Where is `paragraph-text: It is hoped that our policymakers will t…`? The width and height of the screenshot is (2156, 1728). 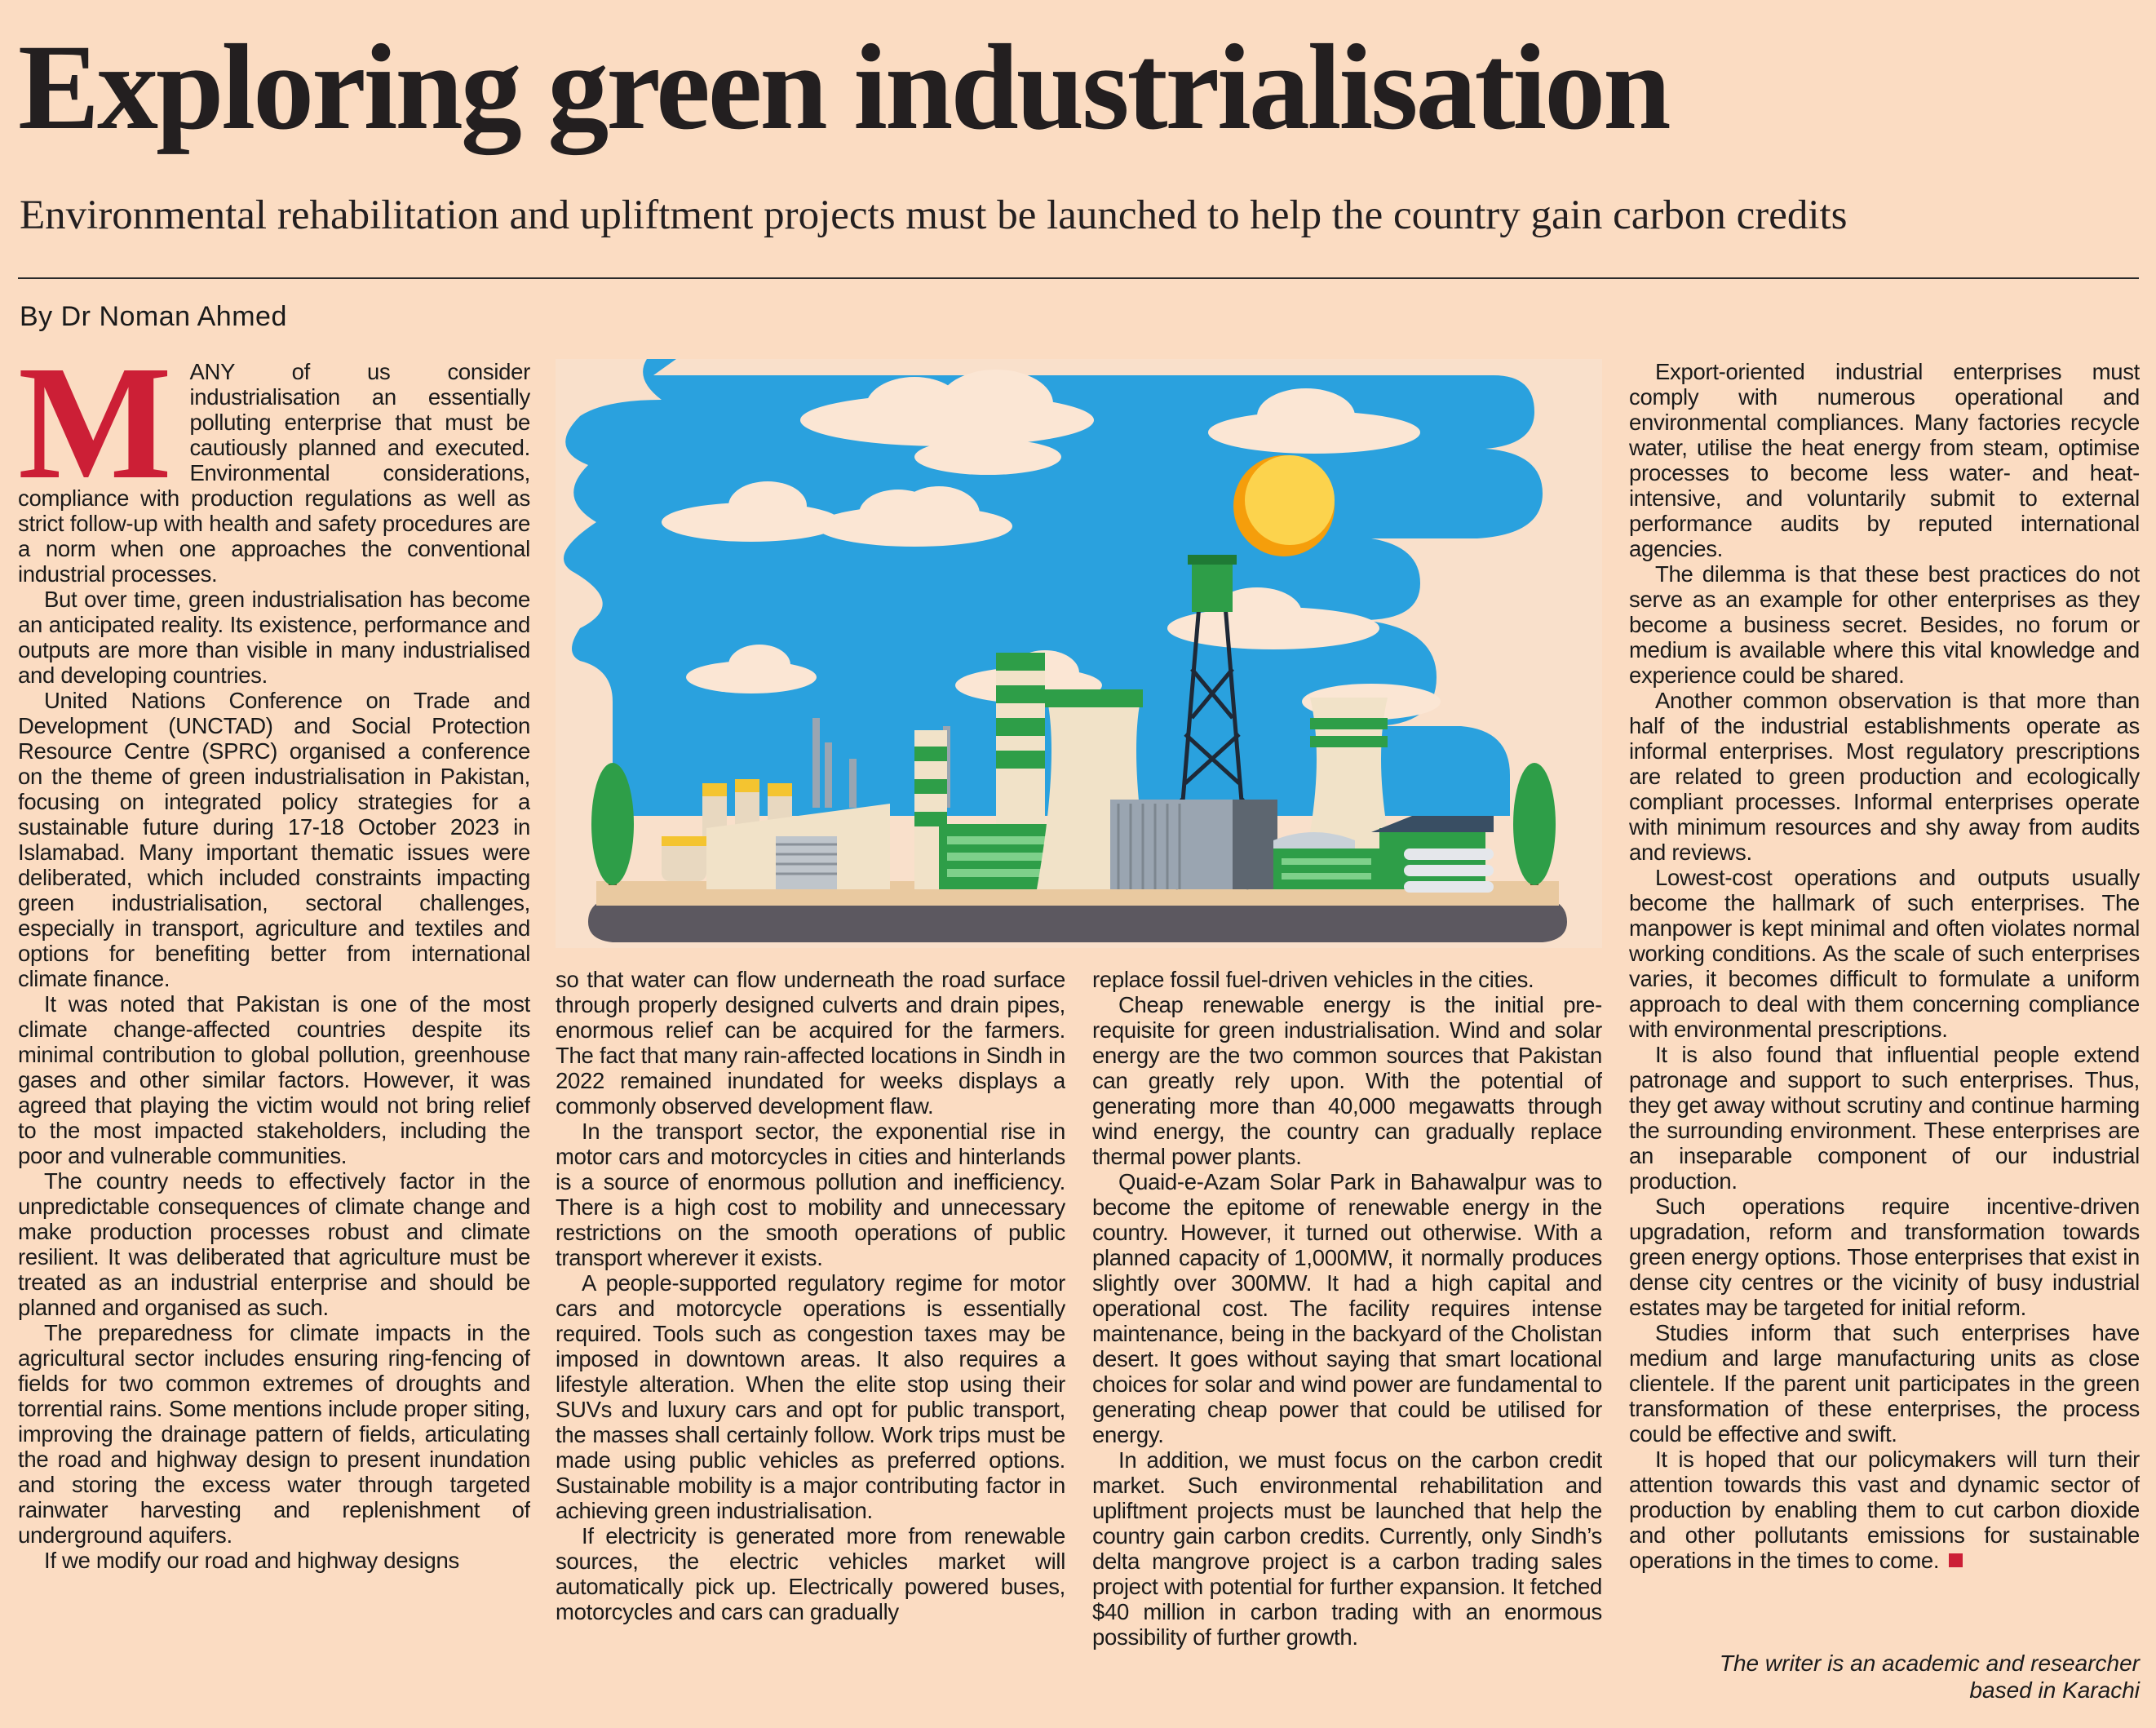
paragraph-text: It is hoped that our policymakers will t… is located at coordinates (1885, 1510).